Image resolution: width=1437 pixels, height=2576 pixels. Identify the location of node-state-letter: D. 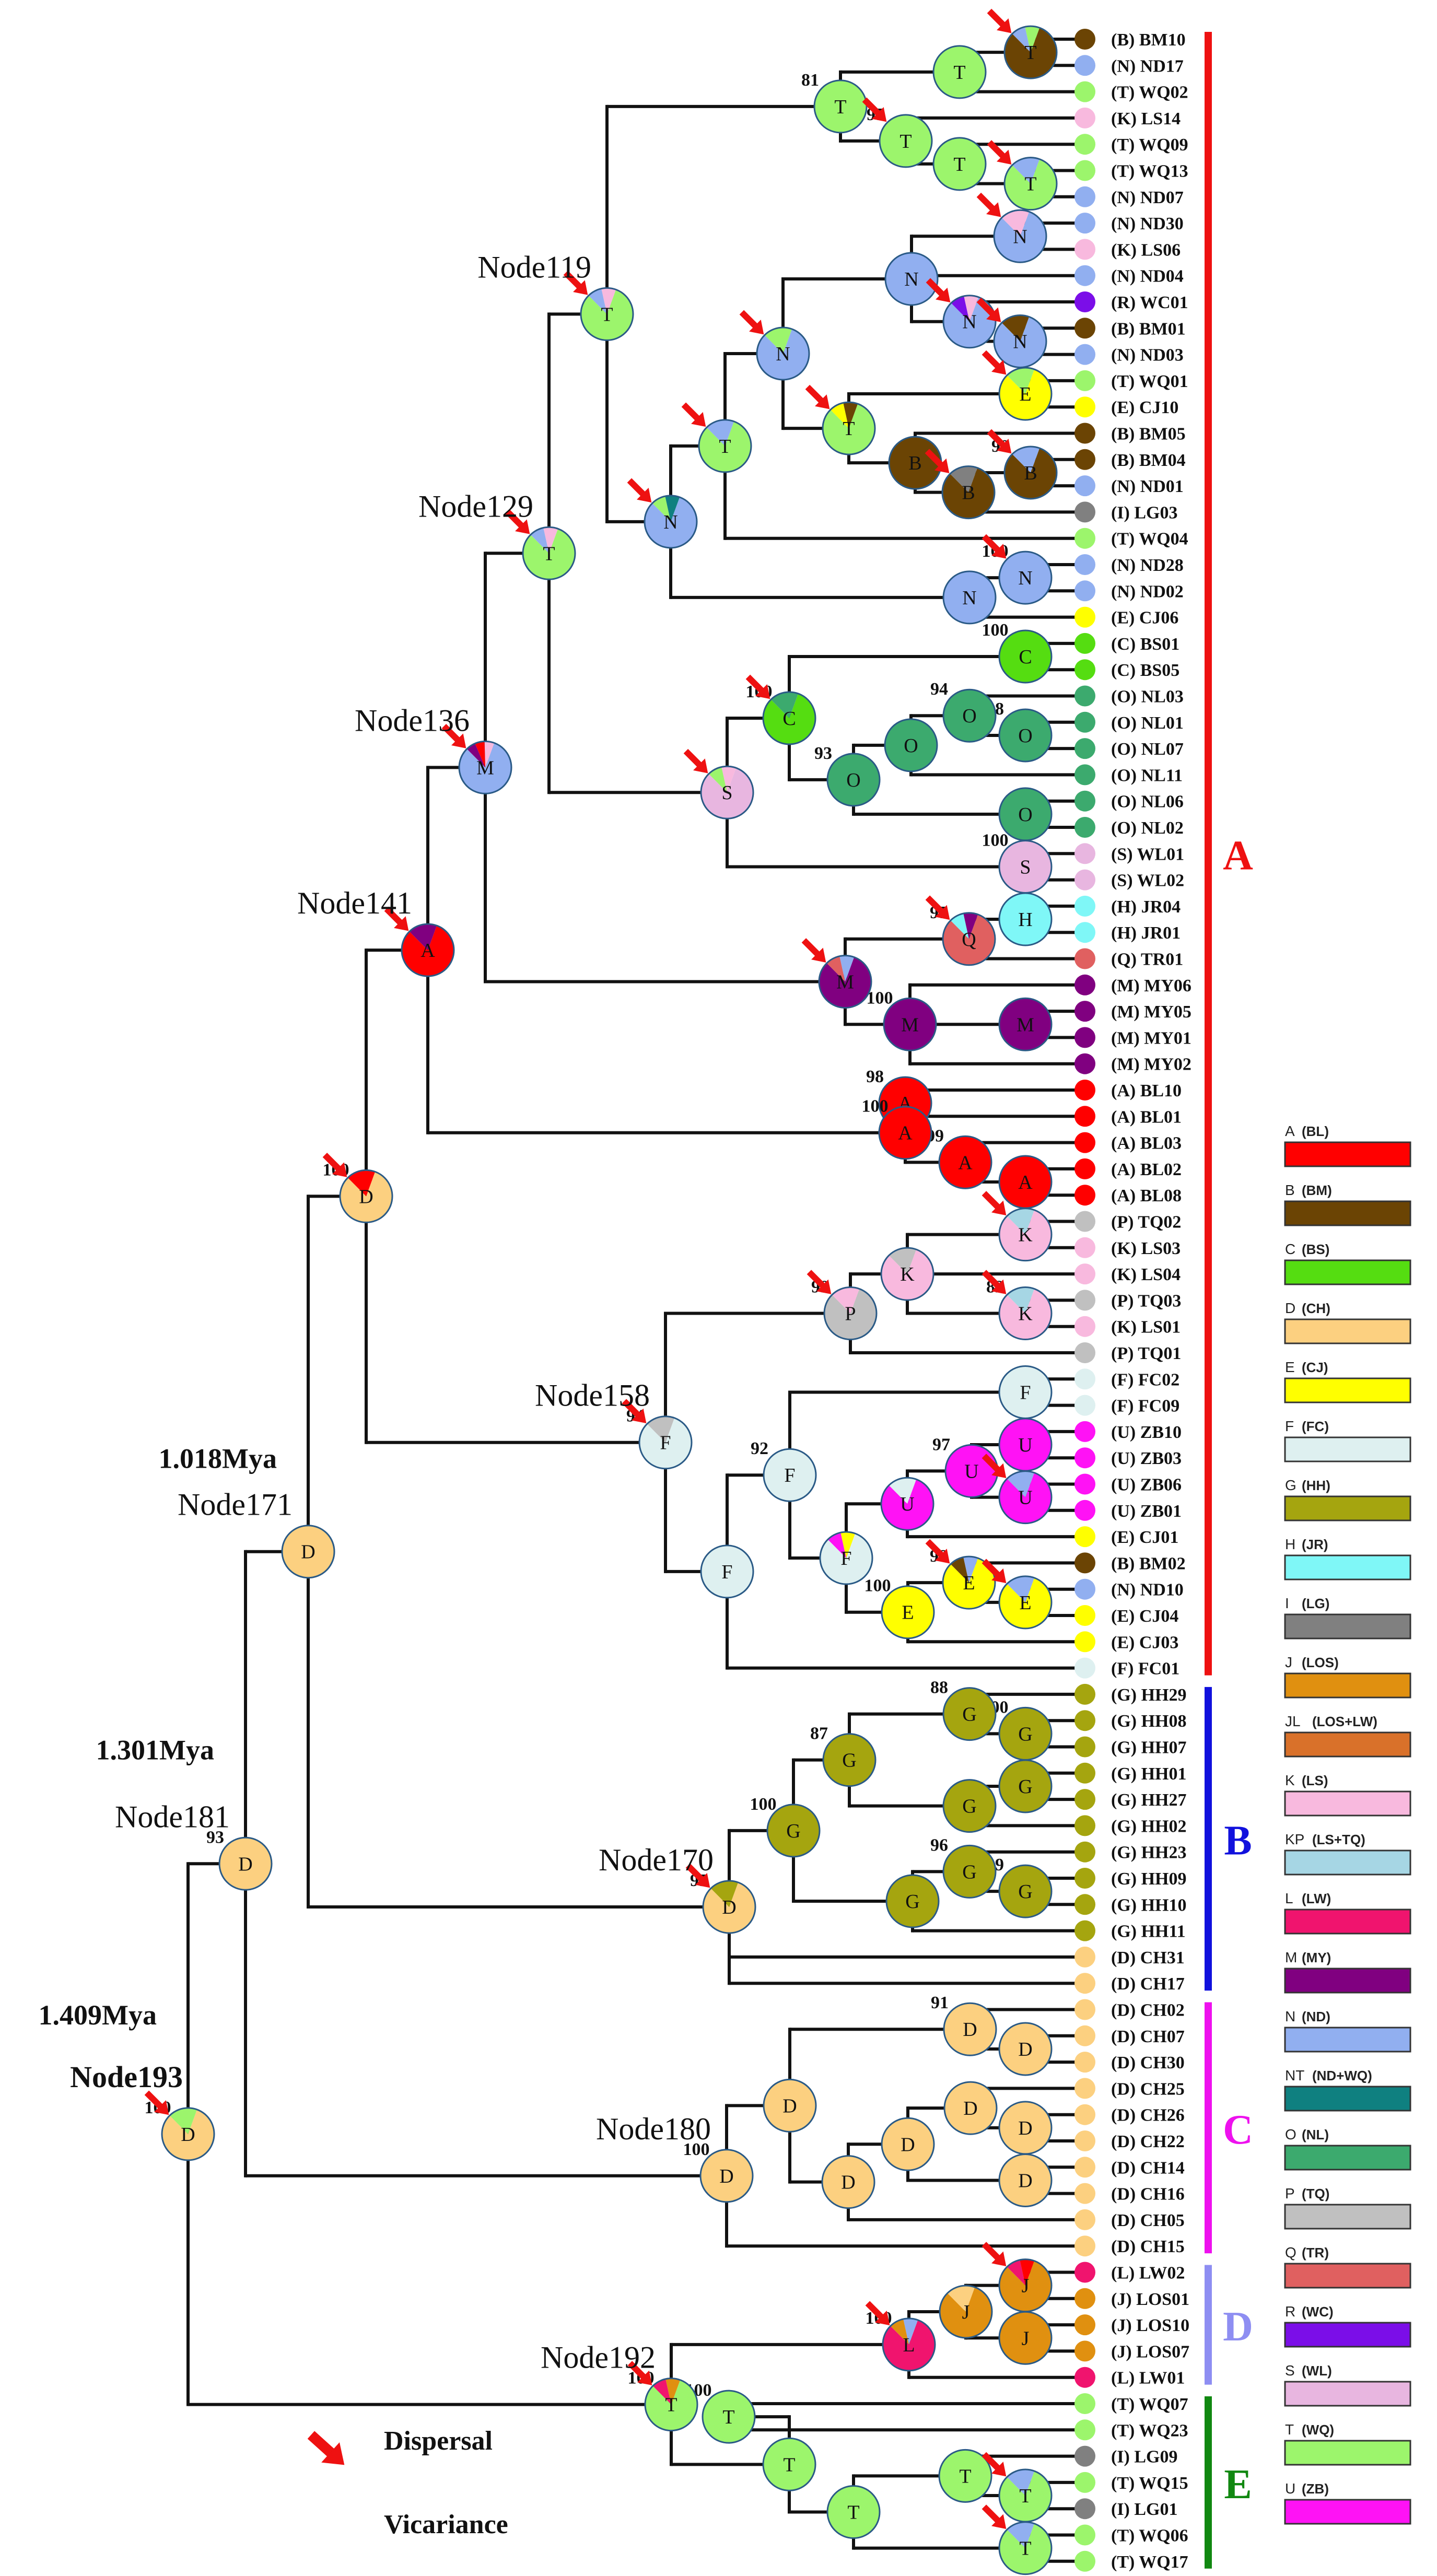
(188, 2135).